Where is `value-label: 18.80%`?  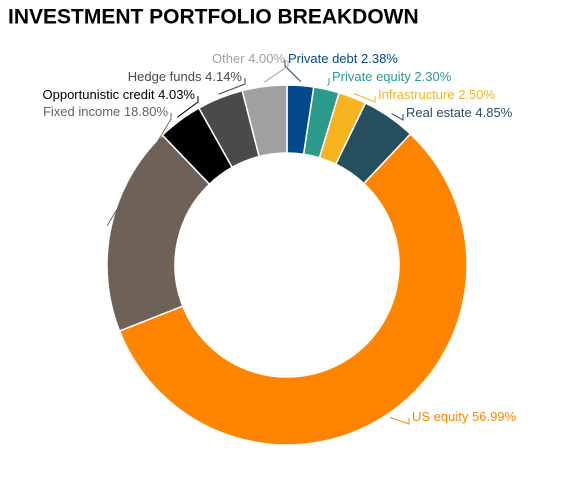 value-label: 18.80% is located at coordinates (146, 111).